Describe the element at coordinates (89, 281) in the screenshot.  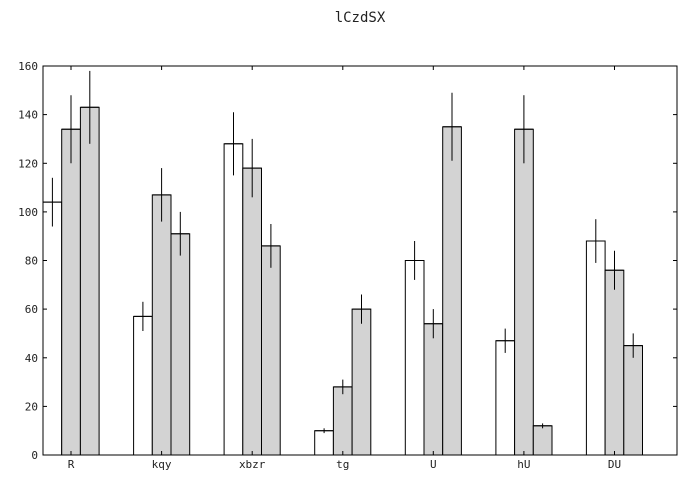
I see `bar-R-s3` at that location.